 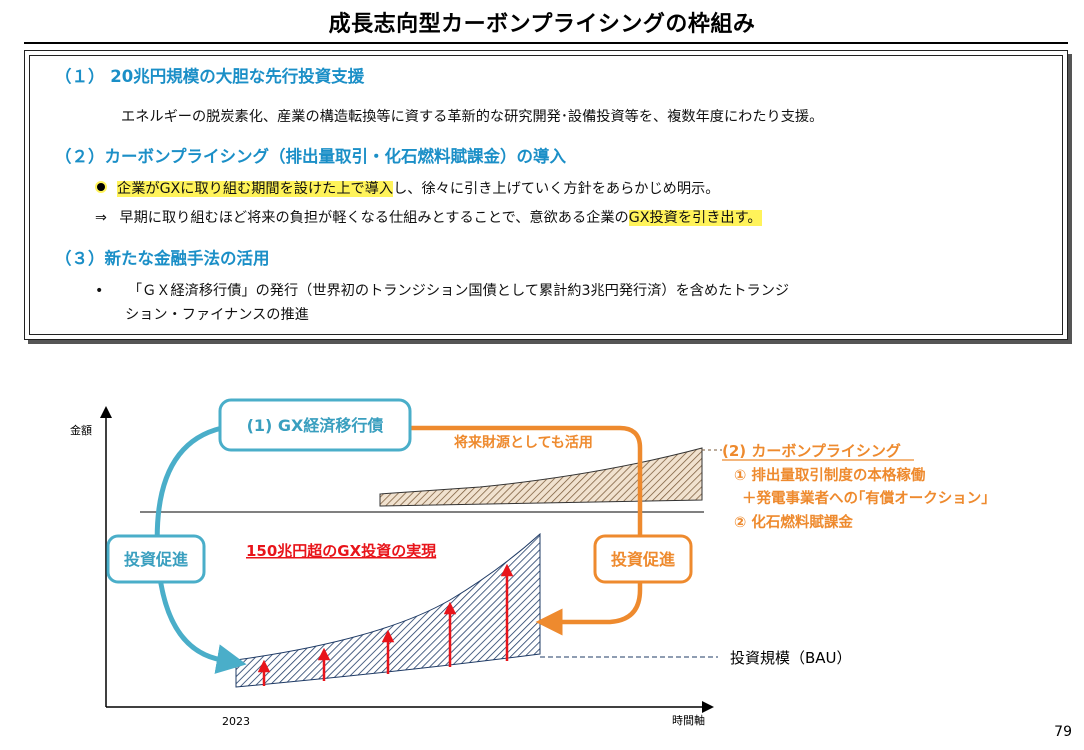 What do you see at coordinates (255, 189) in the screenshot?
I see `section-2-highlight-1: 企業がGXに取り組む期間を設けた上で導入` at bounding box center [255, 189].